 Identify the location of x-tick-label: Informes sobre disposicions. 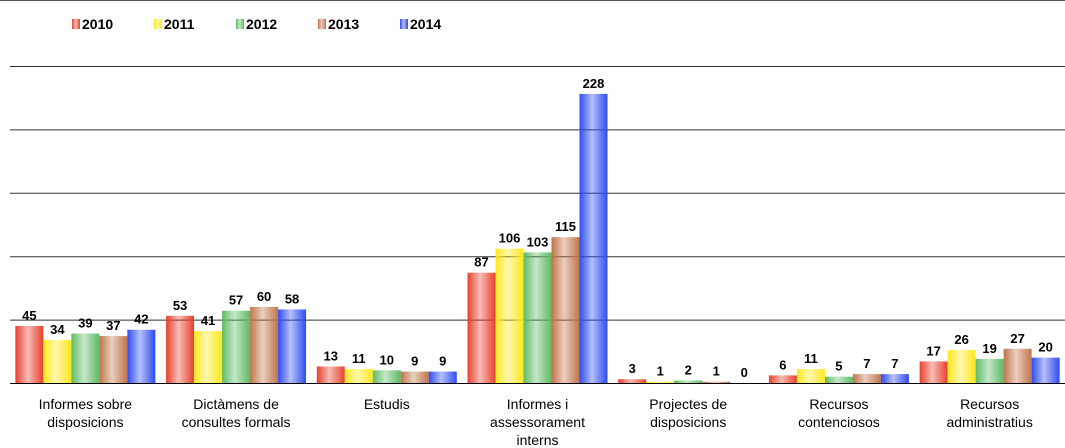
(86, 413).